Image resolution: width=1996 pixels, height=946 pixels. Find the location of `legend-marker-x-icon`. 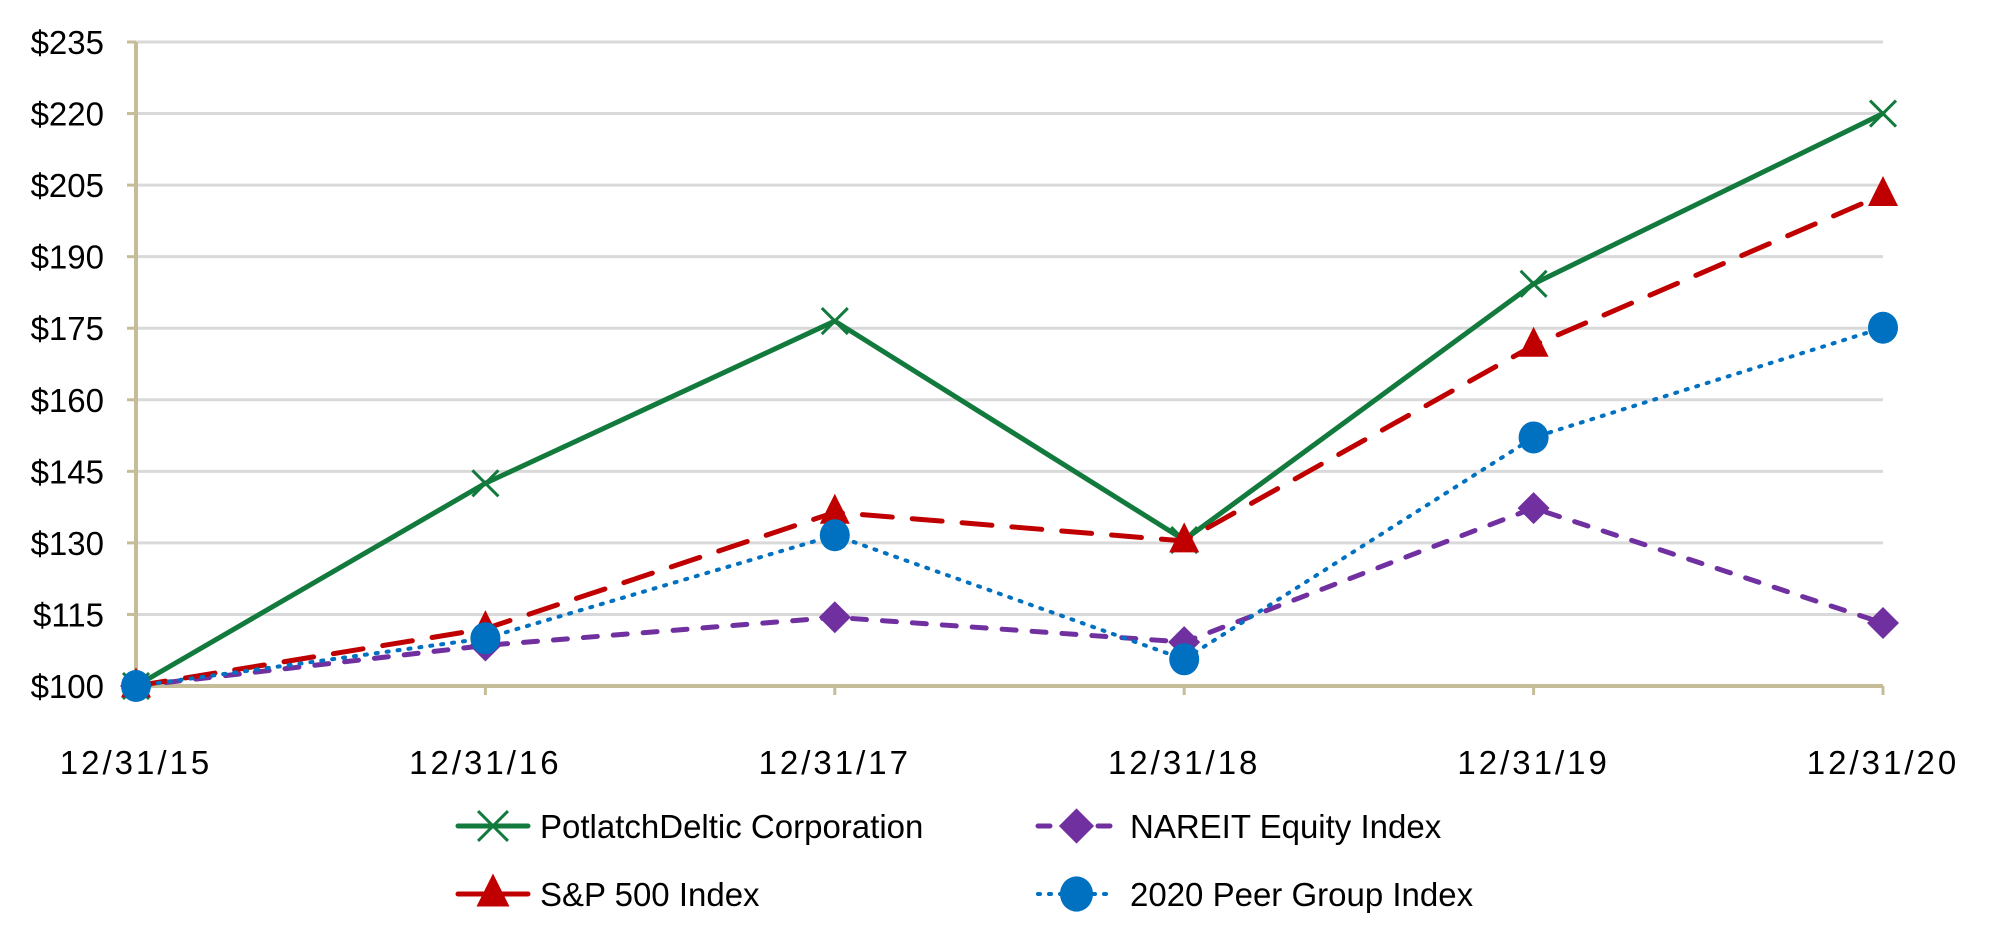

legend-marker-x-icon is located at coordinates (493, 826).